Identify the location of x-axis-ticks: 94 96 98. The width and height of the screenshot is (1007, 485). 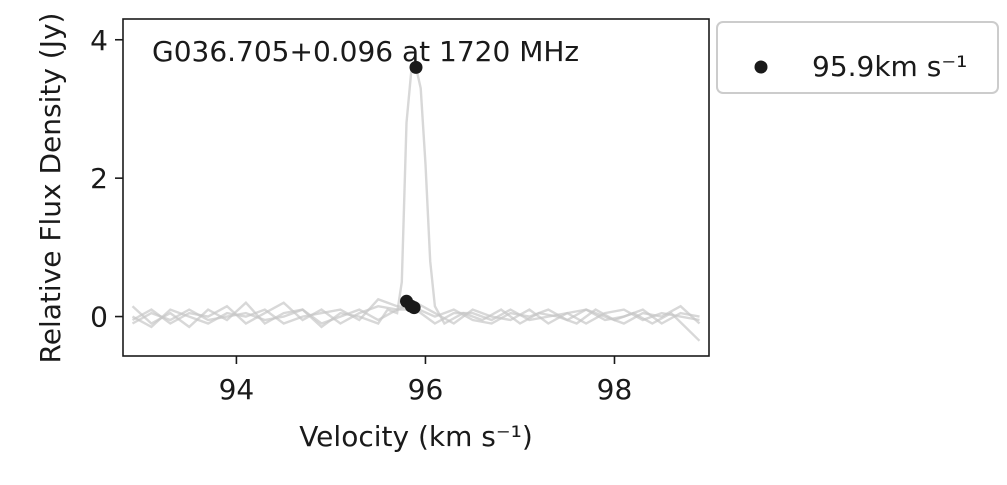
(426, 381).